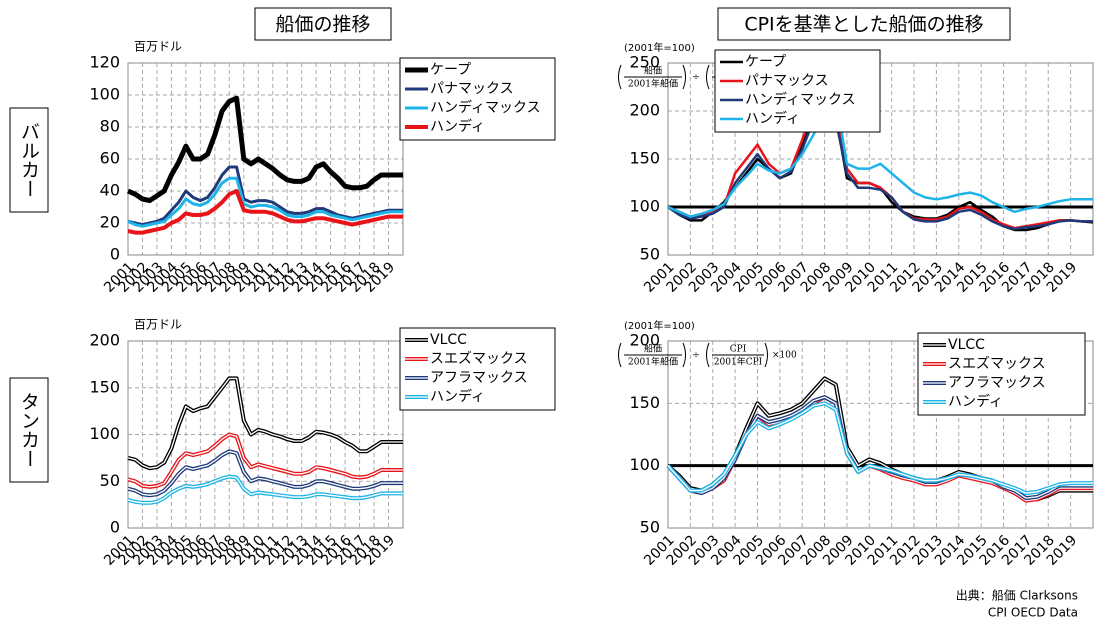 This screenshot has height=621, width=1095. I want to click on y-tick-label: 120, so click(104, 62).